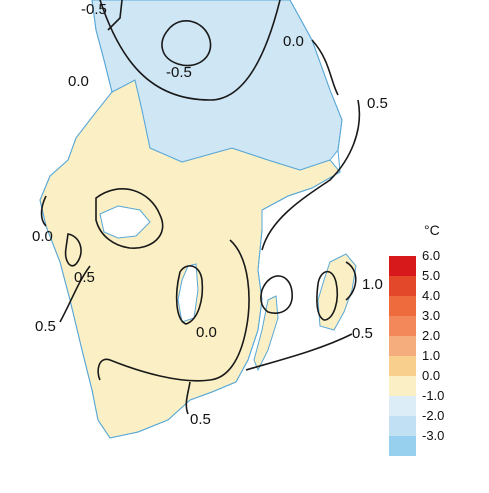 This screenshot has height=493, width=489. What do you see at coordinates (43, 211) in the screenshot?
I see `isoline-zero-w` at bounding box center [43, 211].